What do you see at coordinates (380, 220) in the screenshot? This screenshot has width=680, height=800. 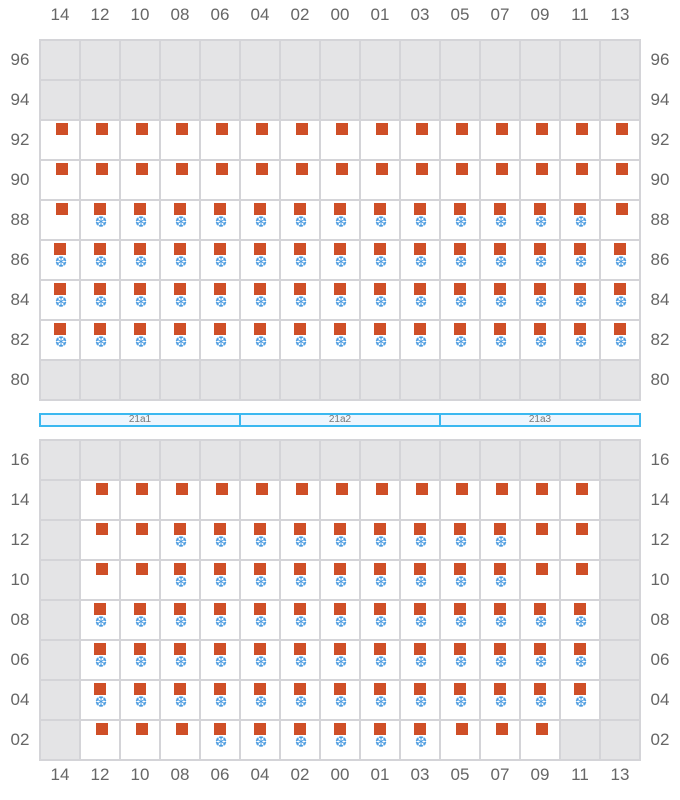 I see `grid-cell-88-01: ❆` at bounding box center [380, 220].